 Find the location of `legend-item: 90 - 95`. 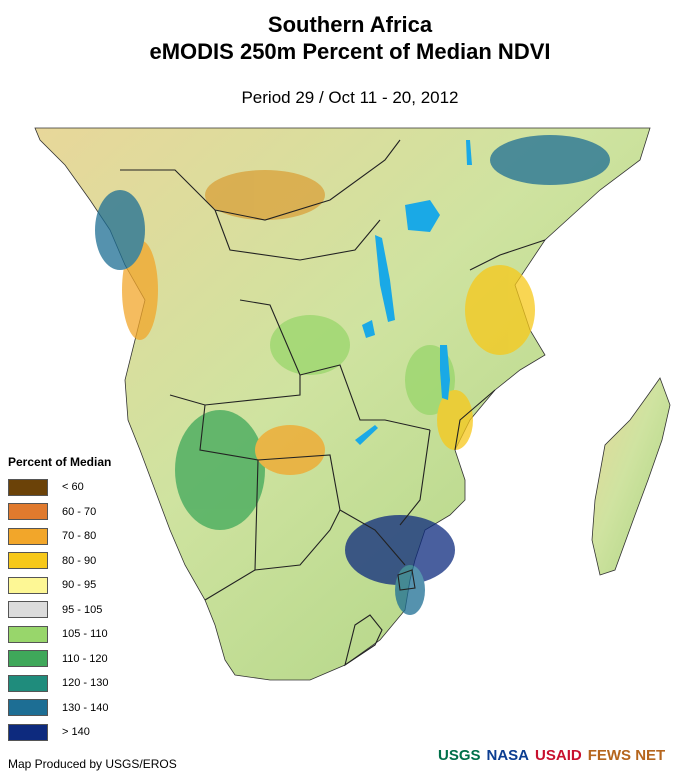

legend-item: 90 - 95 is located at coordinates (59, 585).